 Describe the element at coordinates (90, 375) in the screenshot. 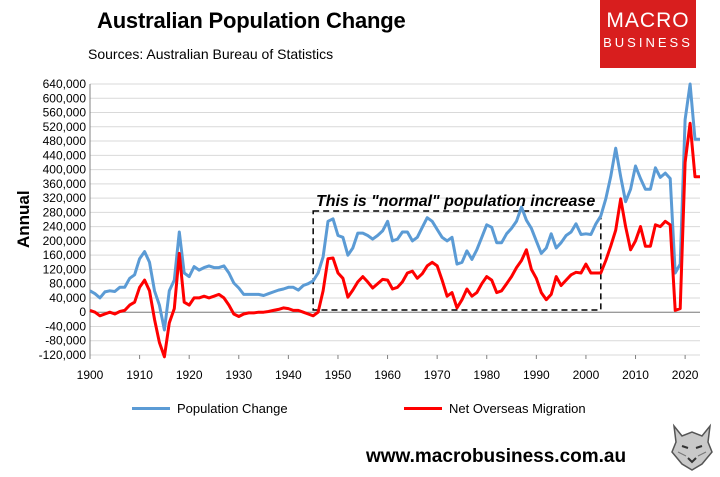

I see `x-tick-label: 1900` at that location.